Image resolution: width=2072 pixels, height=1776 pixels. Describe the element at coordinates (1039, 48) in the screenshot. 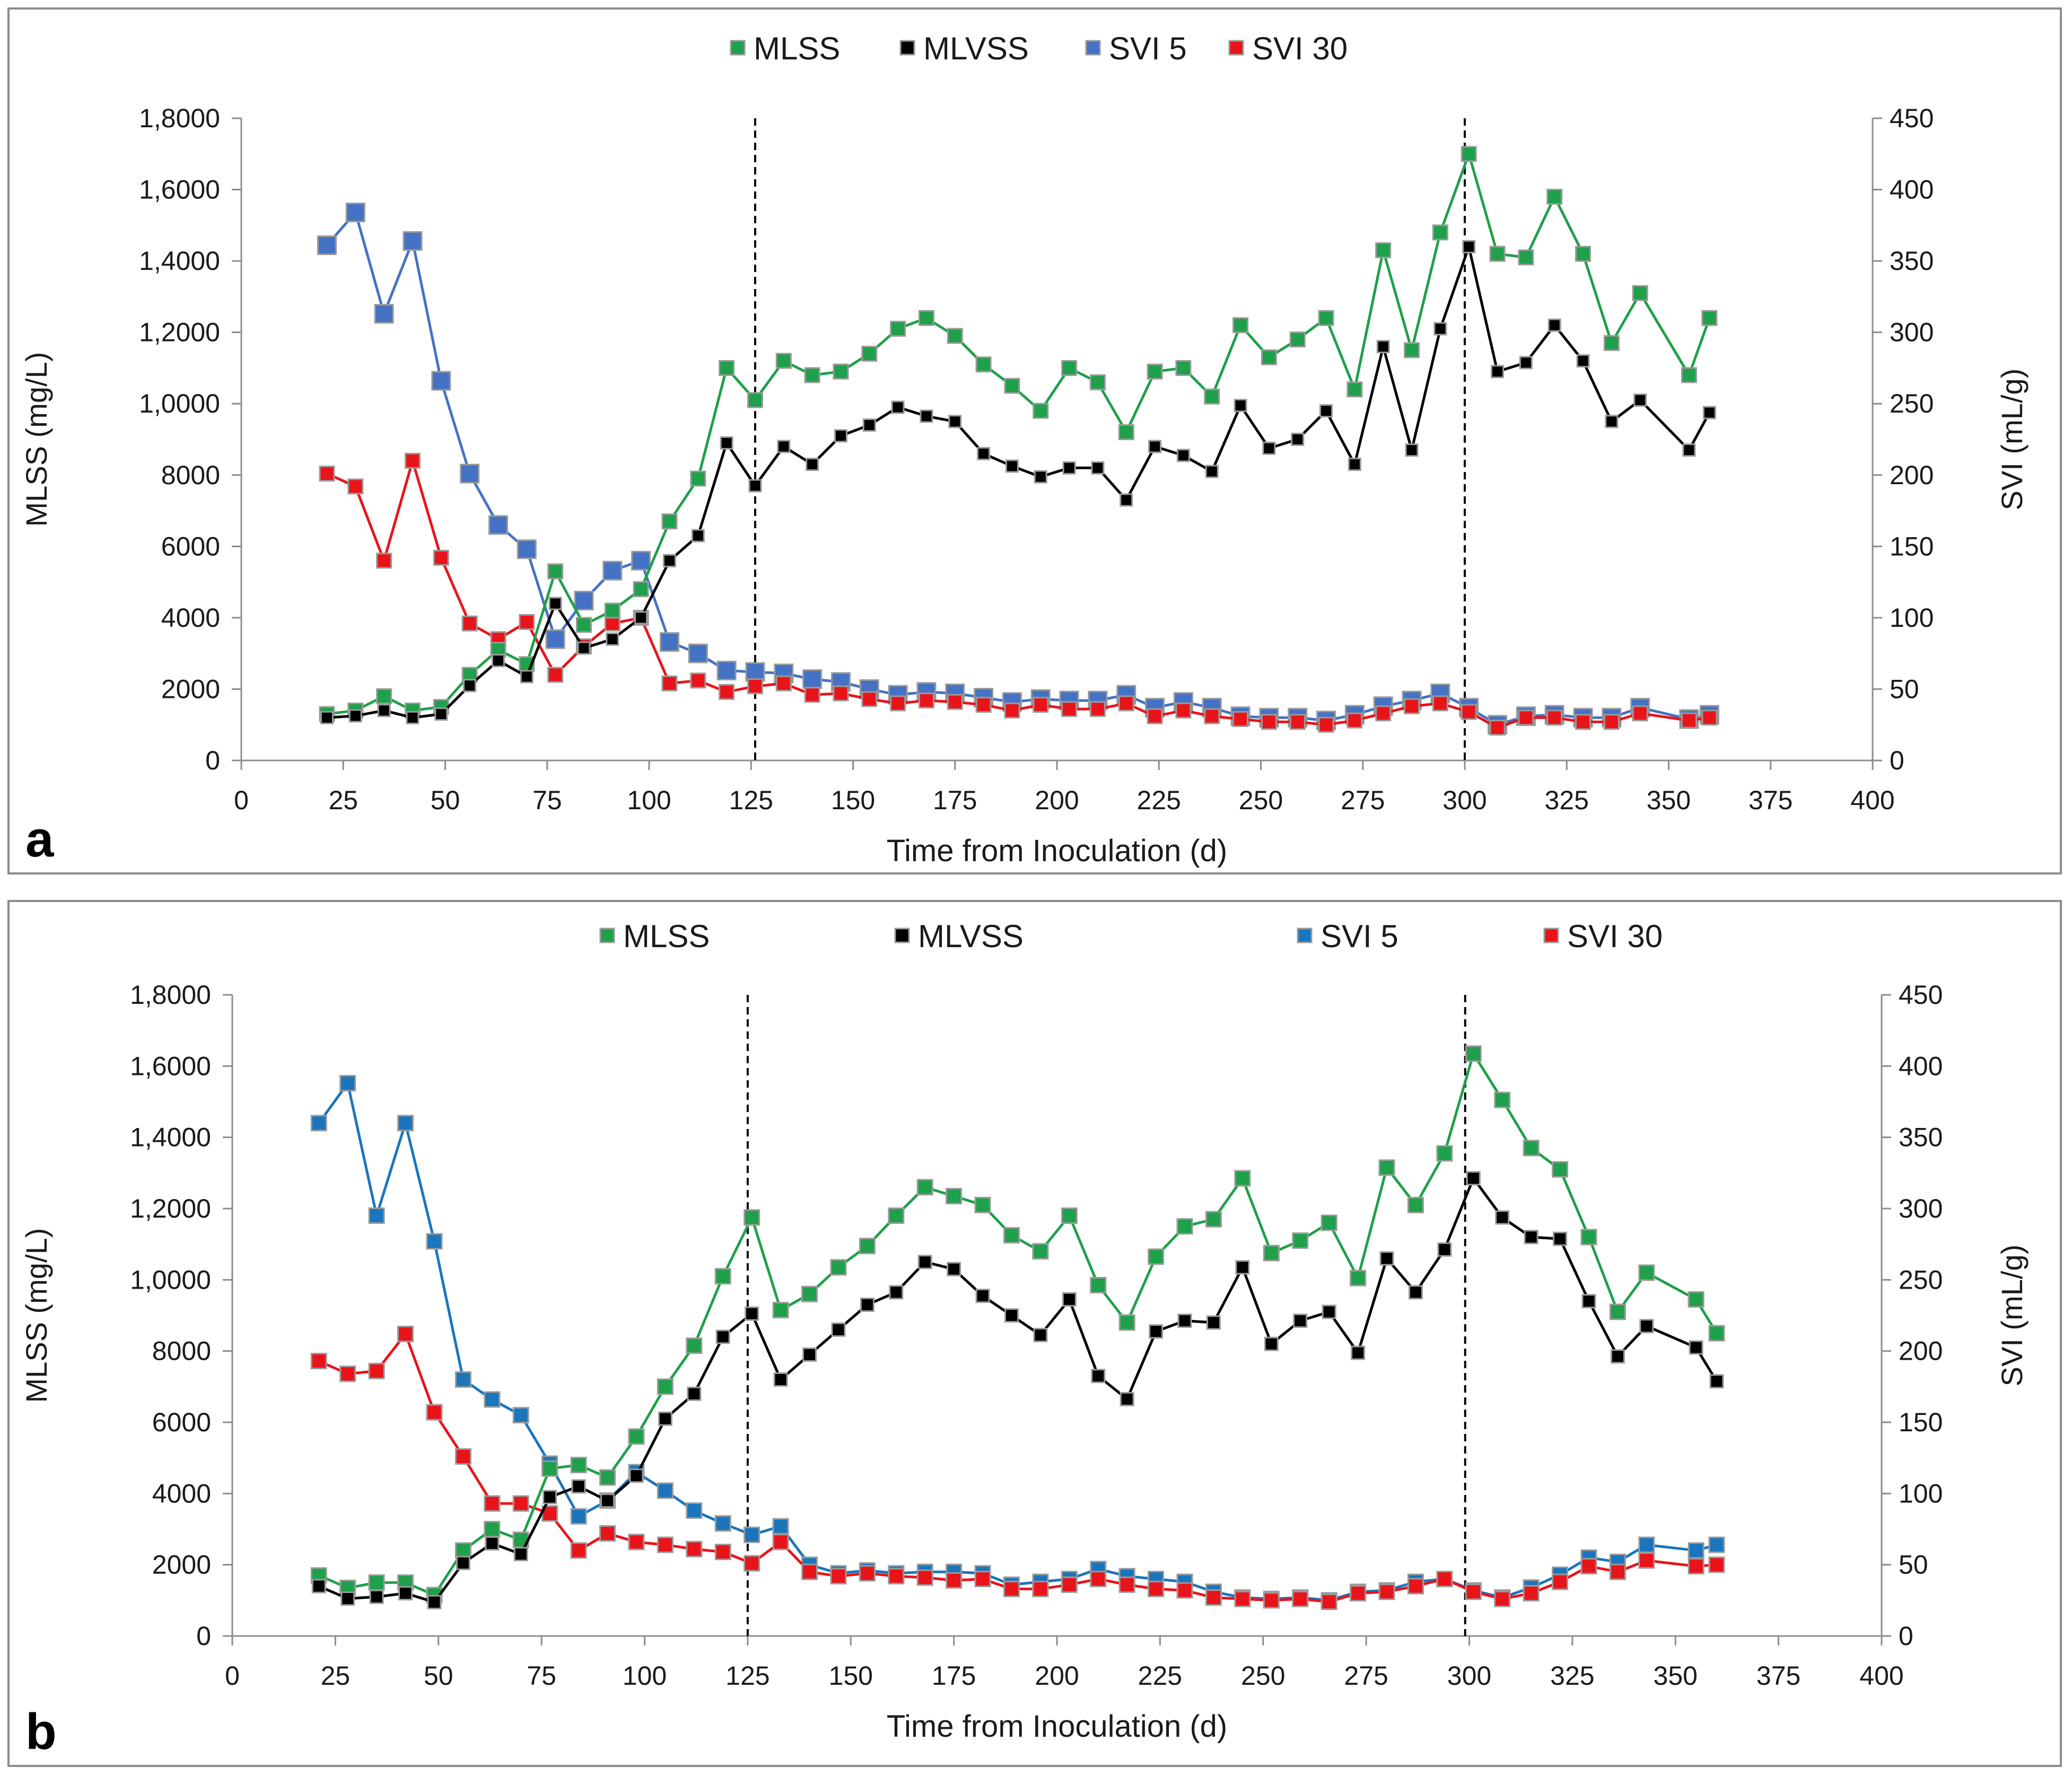

I see `legend: MLSS MLVSS SVI 5 SVI 30` at that location.